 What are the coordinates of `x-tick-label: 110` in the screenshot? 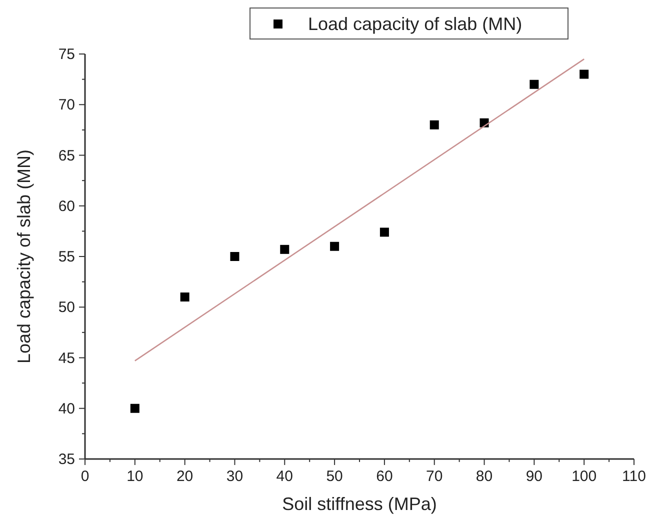 It's located at (634, 476).